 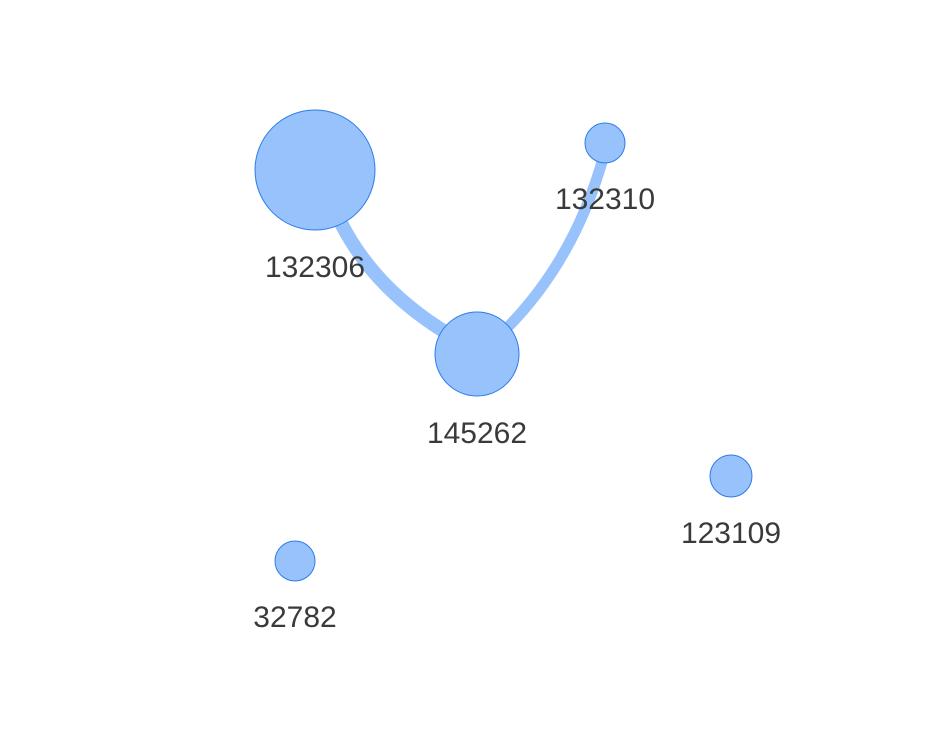 What do you see at coordinates (477, 354) in the screenshot?
I see `node-145262-circle` at bounding box center [477, 354].